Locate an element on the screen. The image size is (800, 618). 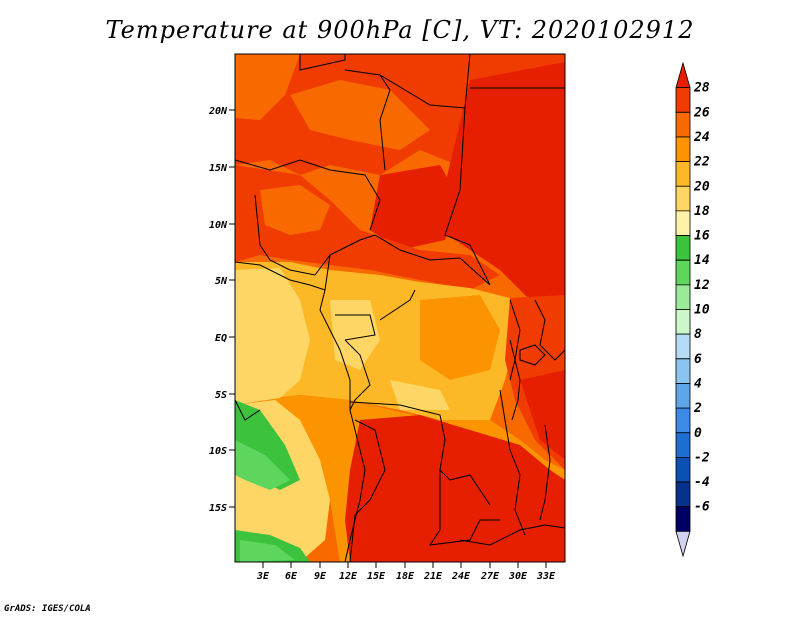
border-malawi is located at coordinates (545, 472).